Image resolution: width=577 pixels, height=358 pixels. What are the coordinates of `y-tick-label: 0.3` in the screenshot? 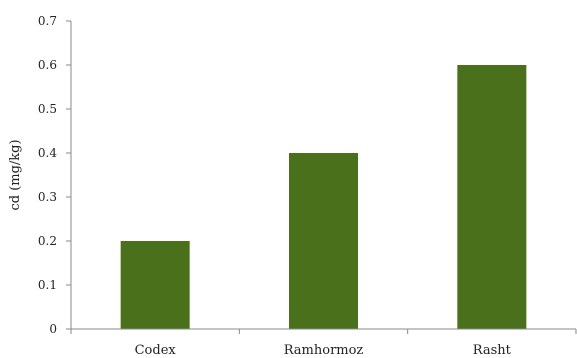 It's located at (47, 197).